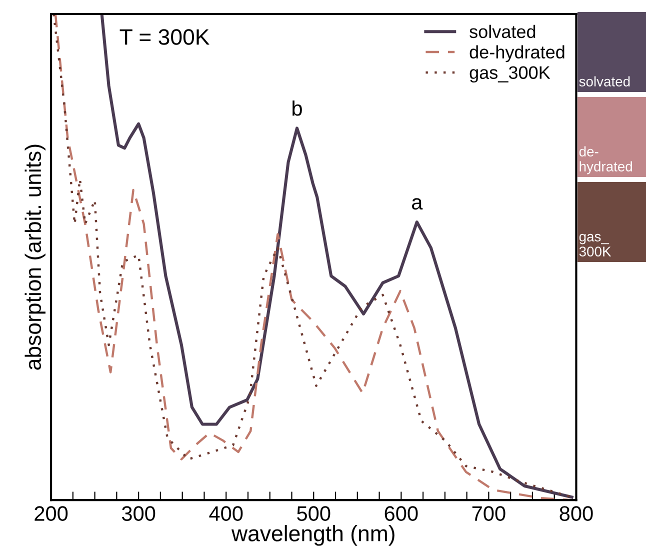 The width and height of the screenshot is (646, 560). I want to click on annotation: T = 300K, so click(165, 37).